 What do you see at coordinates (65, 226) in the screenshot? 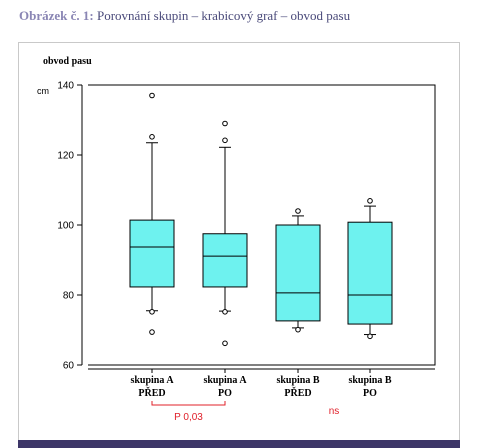
I see `y-tick-label: 100` at bounding box center [65, 226].